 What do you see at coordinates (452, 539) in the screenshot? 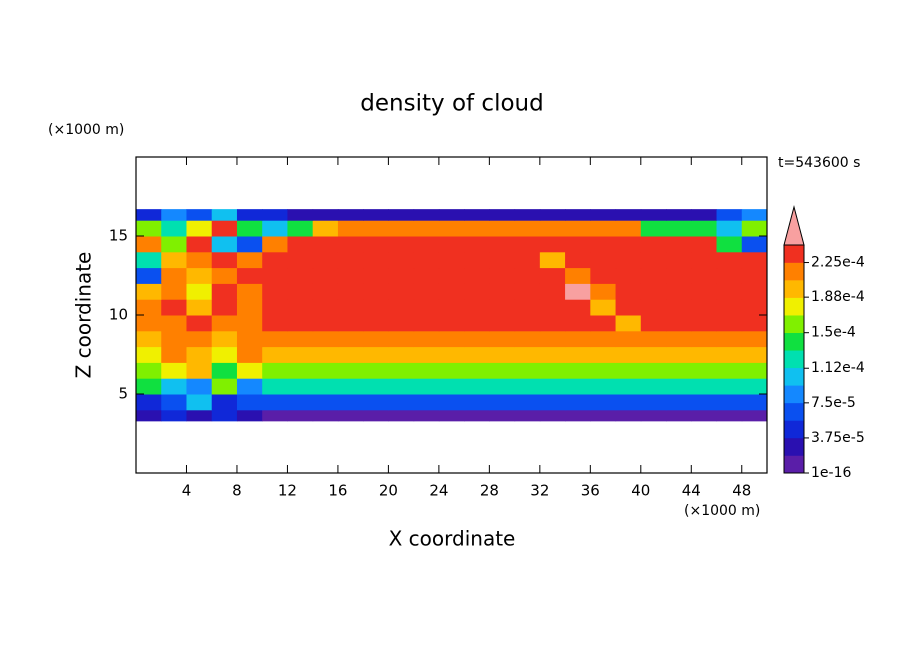
I see `x-axis-label: X coordinate` at bounding box center [452, 539].